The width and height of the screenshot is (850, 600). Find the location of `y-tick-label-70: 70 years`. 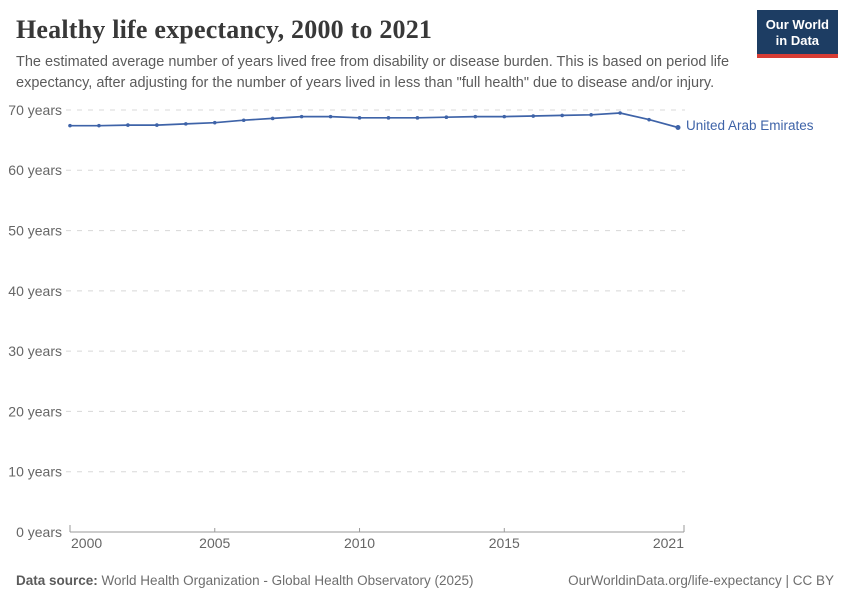

y-tick-label-70: 70 years is located at coordinates (35, 110).